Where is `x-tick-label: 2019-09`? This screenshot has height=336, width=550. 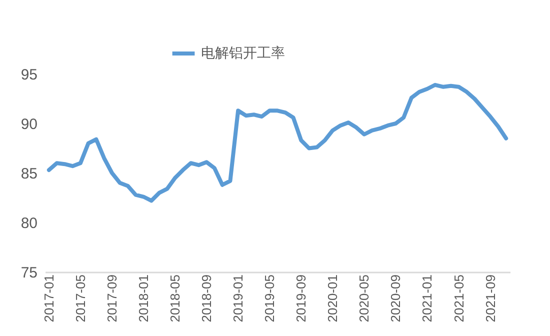
x-tick-label: 2019-09 is located at coordinates (301, 298).